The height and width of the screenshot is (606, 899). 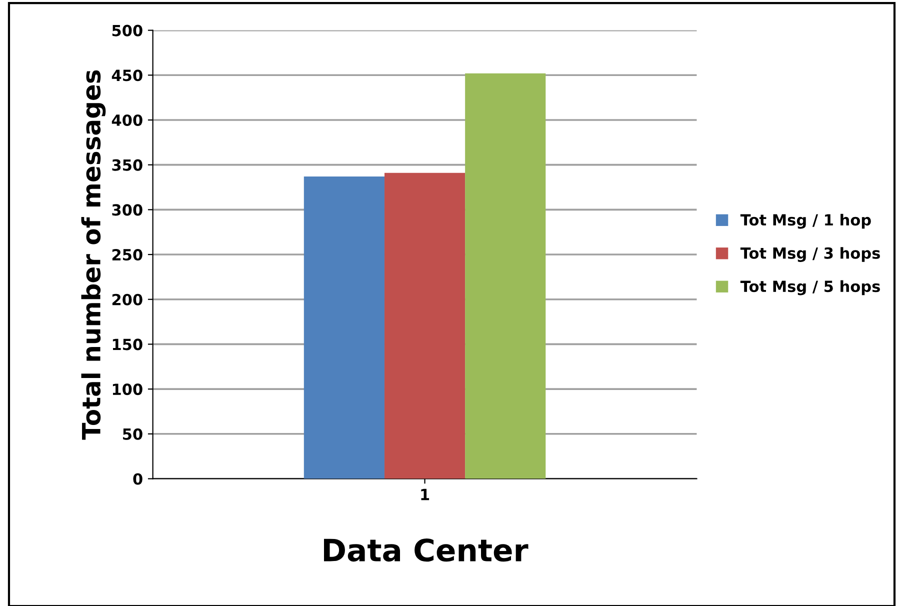 What do you see at coordinates (810, 288) in the screenshot?
I see `legend-label: Tot Msg / 5 hops` at bounding box center [810, 288].